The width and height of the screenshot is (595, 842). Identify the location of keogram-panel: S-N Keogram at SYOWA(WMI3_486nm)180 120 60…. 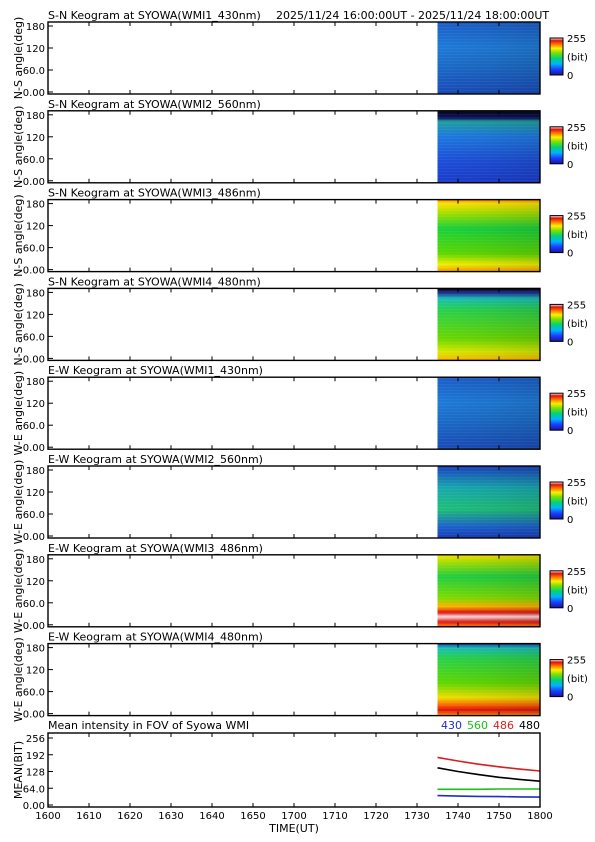
(300, 232).